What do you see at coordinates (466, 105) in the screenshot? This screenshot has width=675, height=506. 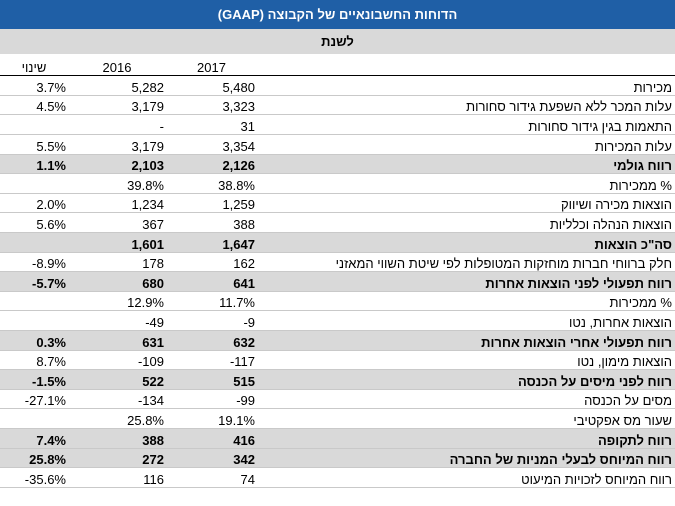 I see `cell-label: עלות המכר ללא השפעת גידור סחורות` at bounding box center [466, 105].